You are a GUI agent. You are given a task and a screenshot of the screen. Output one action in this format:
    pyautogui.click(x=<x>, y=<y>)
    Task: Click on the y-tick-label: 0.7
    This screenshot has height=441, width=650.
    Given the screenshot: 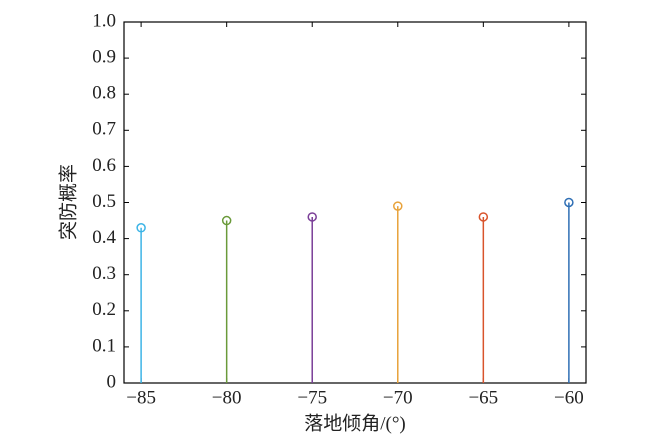 What is the action you would take?
    pyautogui.click(x=104, y=129)
    